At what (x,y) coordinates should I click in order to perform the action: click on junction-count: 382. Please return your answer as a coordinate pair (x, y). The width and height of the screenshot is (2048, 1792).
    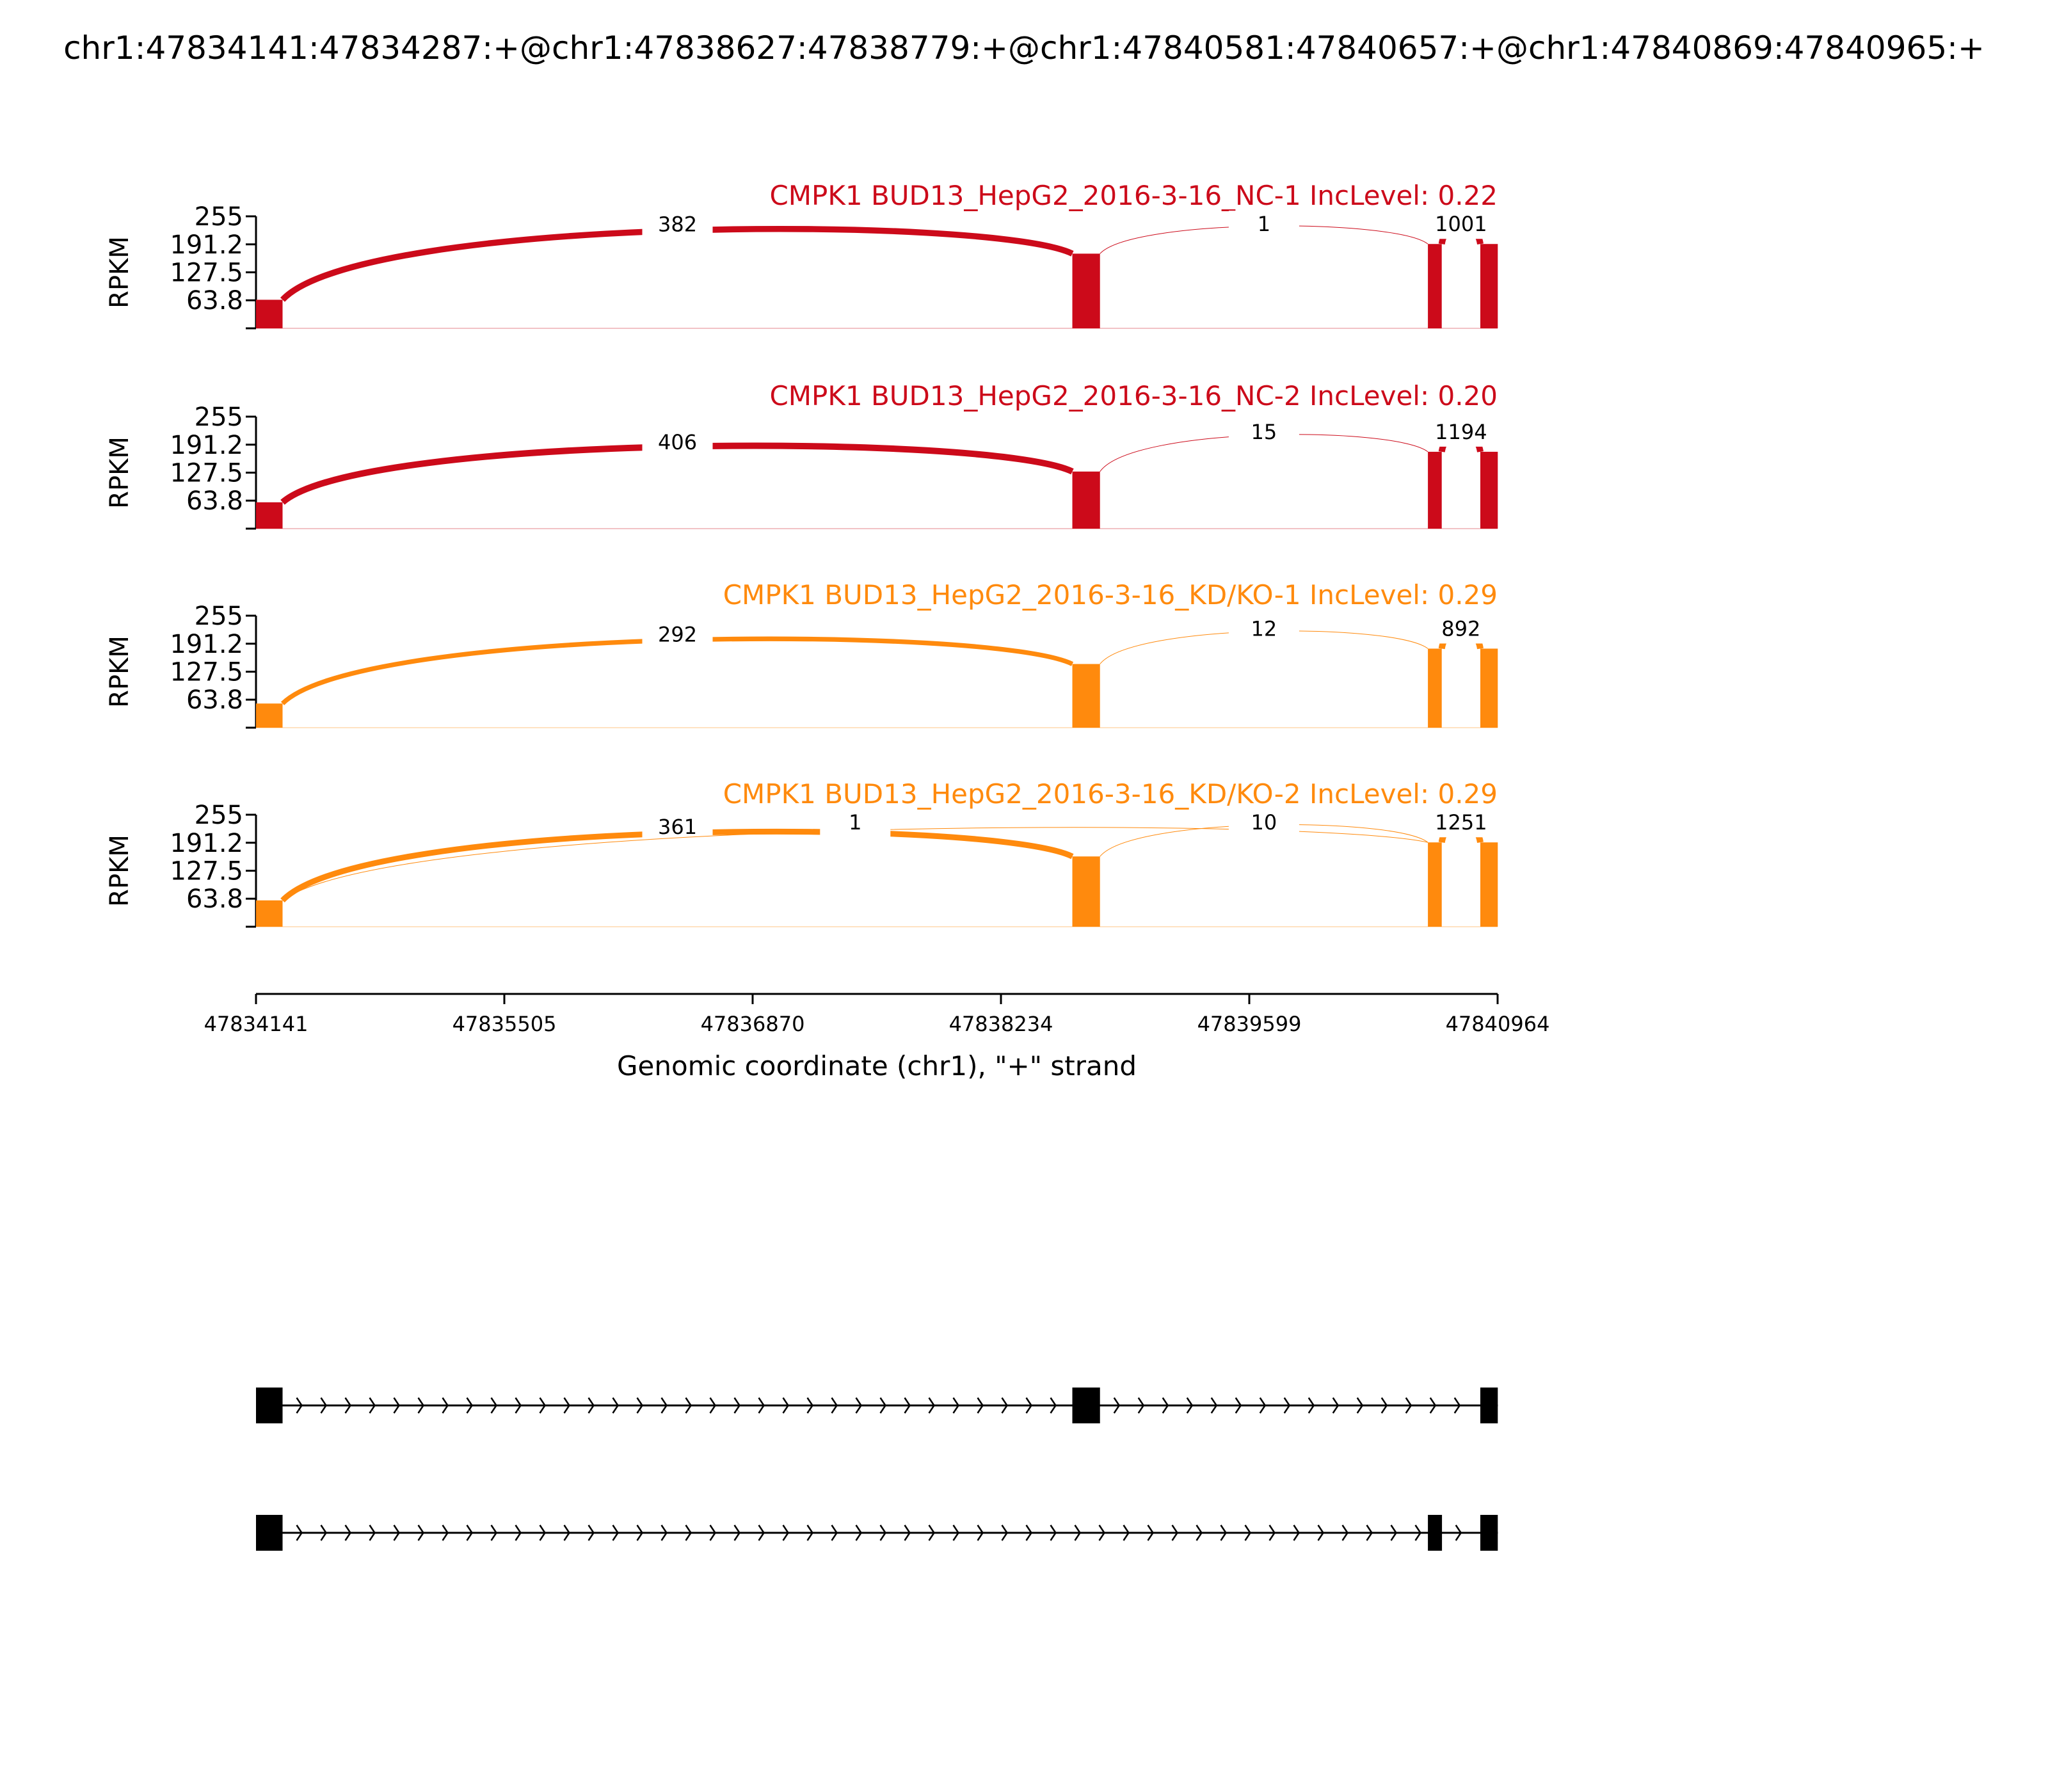
    Looking at the image, I should click on (677, 224).